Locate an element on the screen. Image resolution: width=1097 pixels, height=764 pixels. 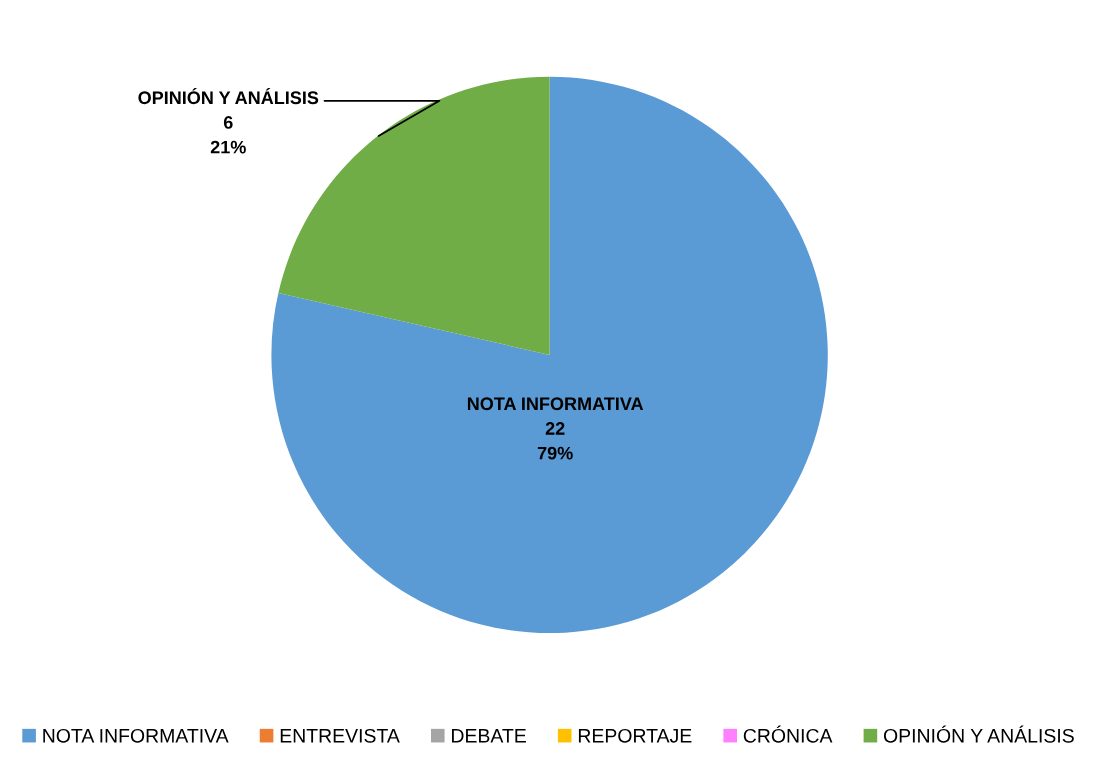
legend-label: OPINIÓN Y ANÁLISIS is located at coordinates (978, 734).